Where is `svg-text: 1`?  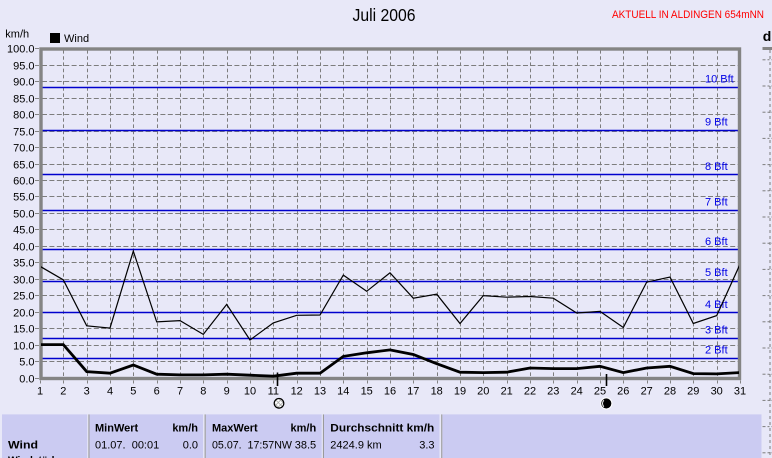 svg-text: 1 is located at coordinates (40, 391).